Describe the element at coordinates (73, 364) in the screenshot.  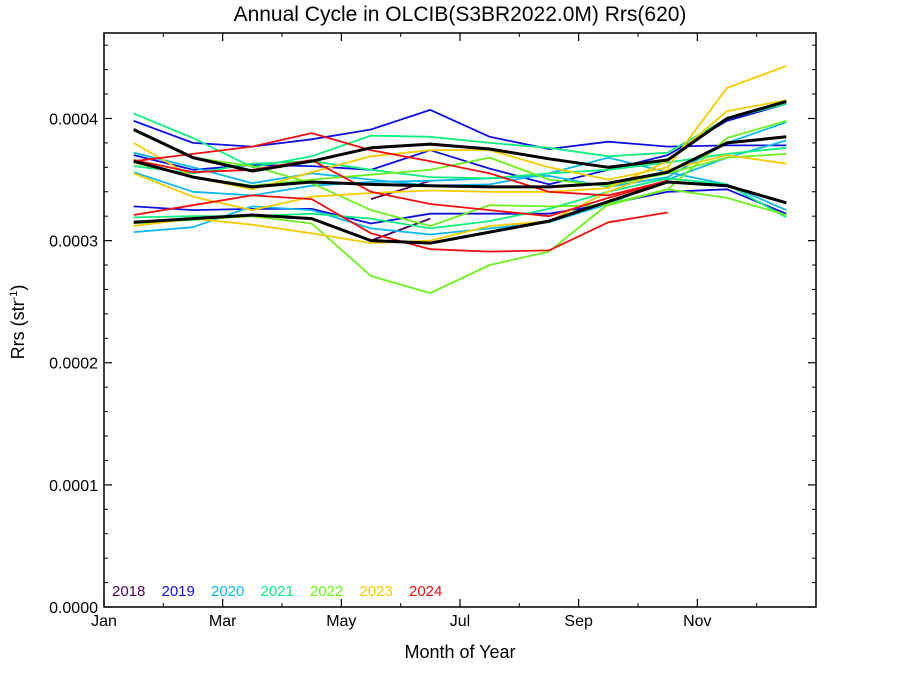
I see `y-tick-label: 0.0002` at that location.